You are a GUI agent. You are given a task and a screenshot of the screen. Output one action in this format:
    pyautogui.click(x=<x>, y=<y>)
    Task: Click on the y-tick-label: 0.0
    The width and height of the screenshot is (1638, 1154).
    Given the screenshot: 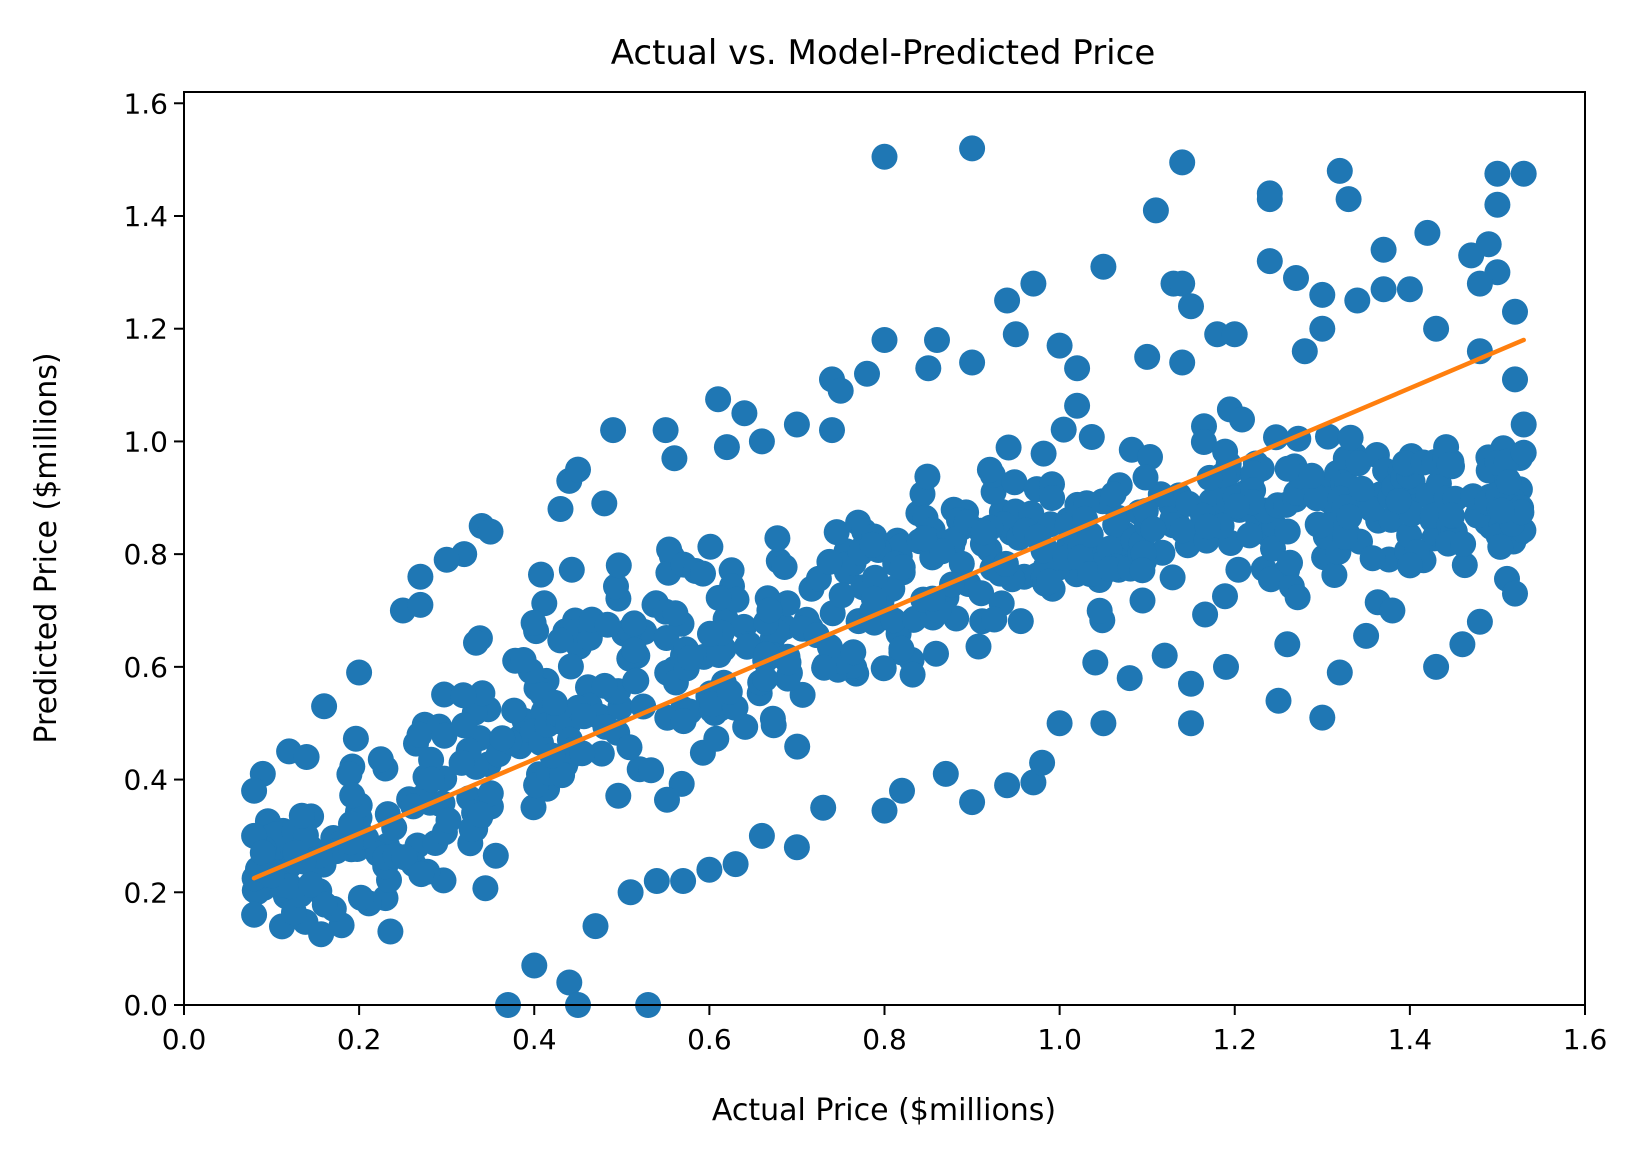 What is the action you would take?
    pyautogui.click(x=145, y=1005)
    